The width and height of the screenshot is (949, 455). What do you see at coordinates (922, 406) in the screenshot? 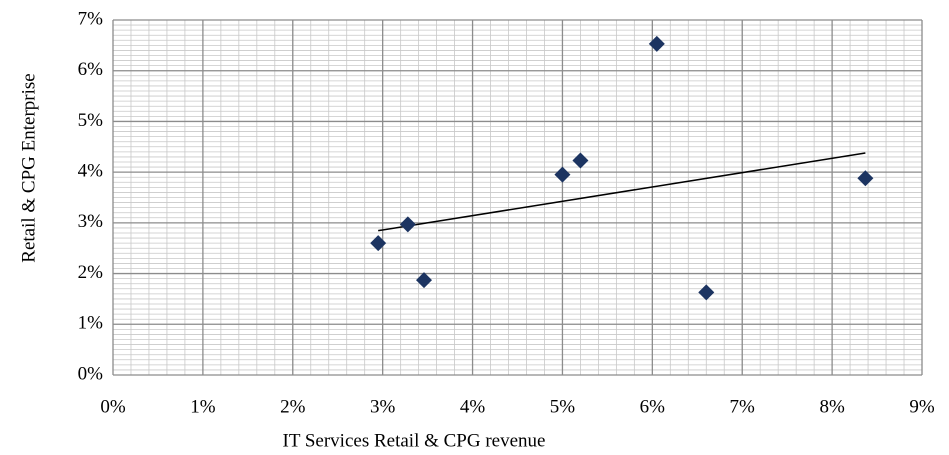
I see `x-tick-label: 9%` at bounding box center [922, 406].